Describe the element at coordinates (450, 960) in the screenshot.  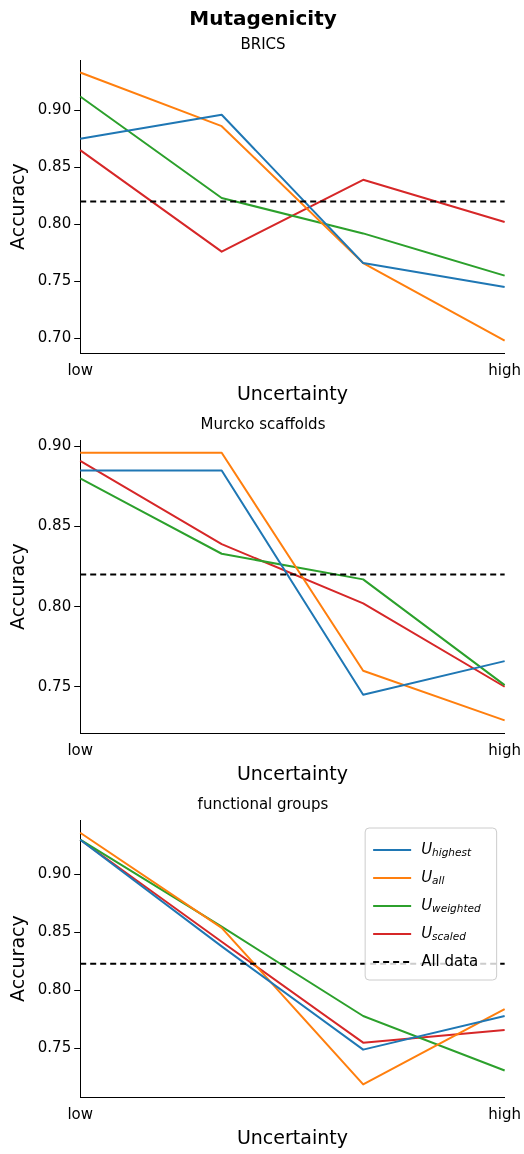
I see `ref-line-label: All data` at that location.